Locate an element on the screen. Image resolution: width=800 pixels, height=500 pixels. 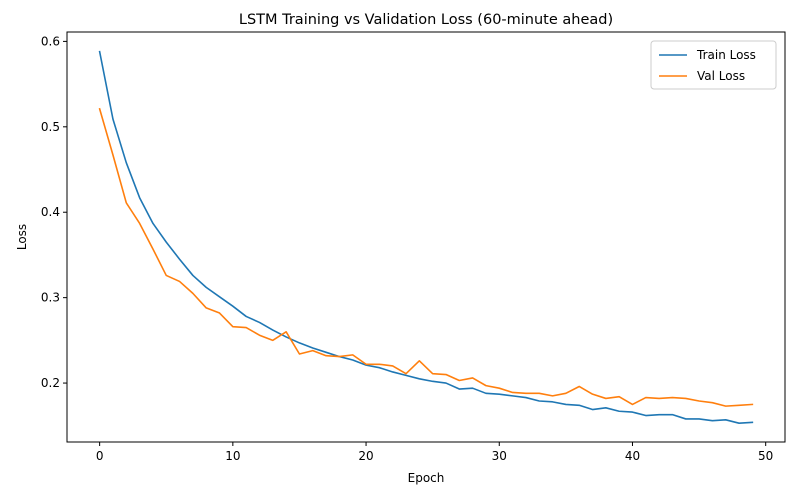
legend-item-train-loss: Train Loss is located at coordinates (707, 55).